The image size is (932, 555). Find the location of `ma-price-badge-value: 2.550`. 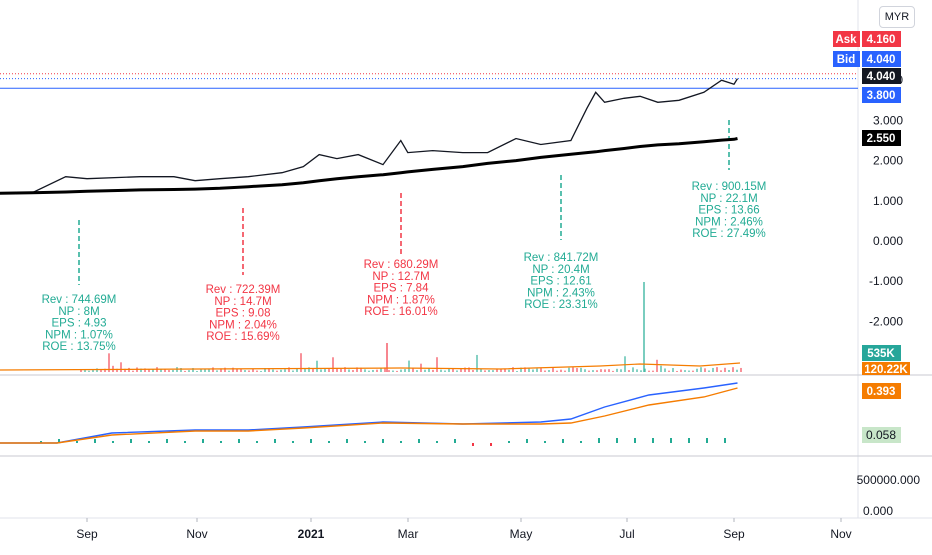

ma-price-badge-value: 2.550 is located at coordinates (881, 139).